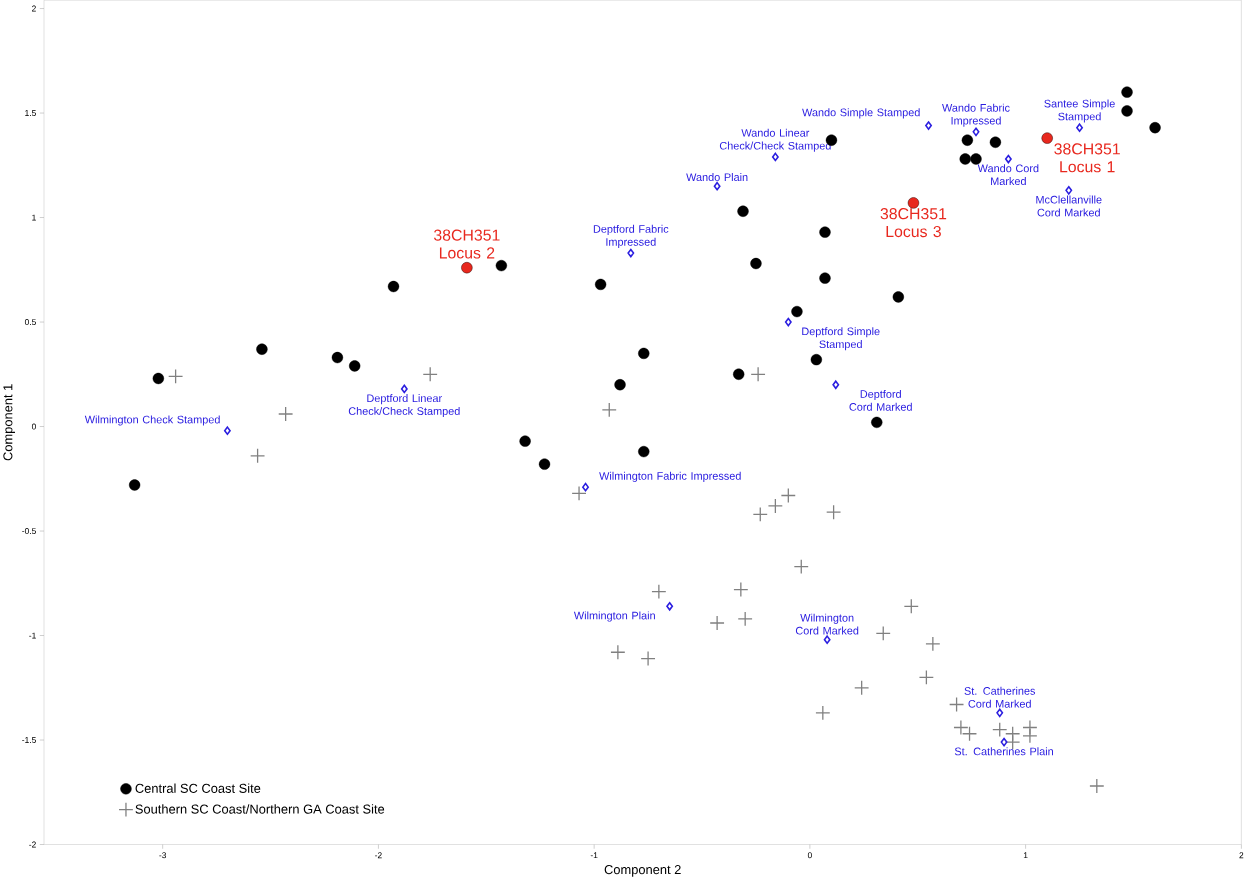  I want to click on x-tick-label: 0, so click(809, 855).